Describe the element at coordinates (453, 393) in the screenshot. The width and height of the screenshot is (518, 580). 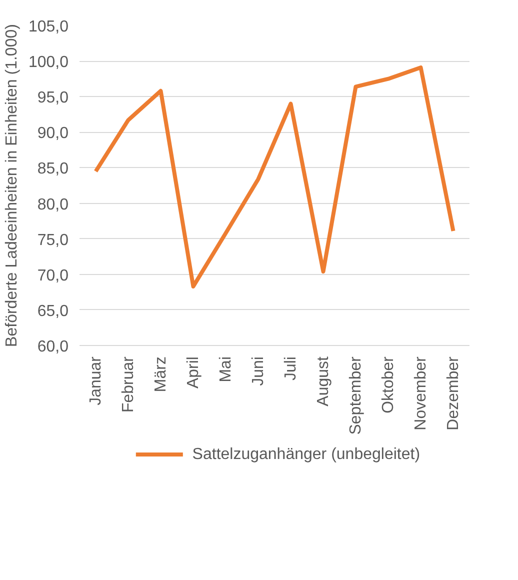
I see `x-tick-label: Dezember` at that location.